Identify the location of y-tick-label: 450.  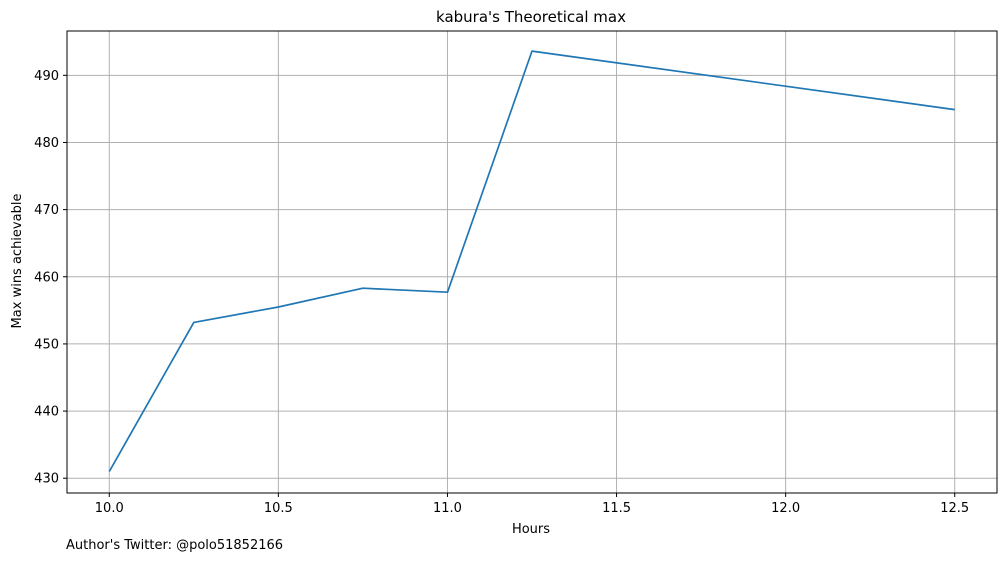
(46, 344).